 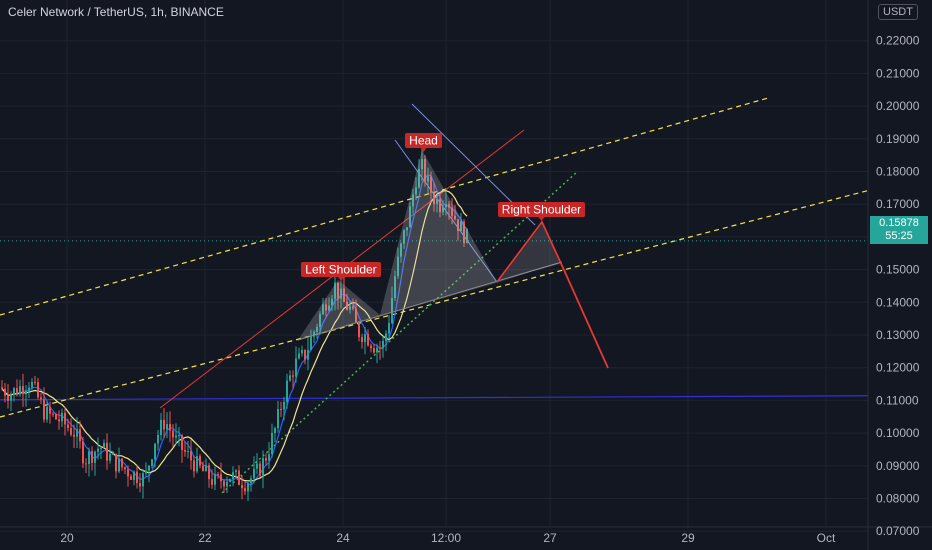 I want to click on y-tick-label: 0.07000, so click(x=898, y=531).